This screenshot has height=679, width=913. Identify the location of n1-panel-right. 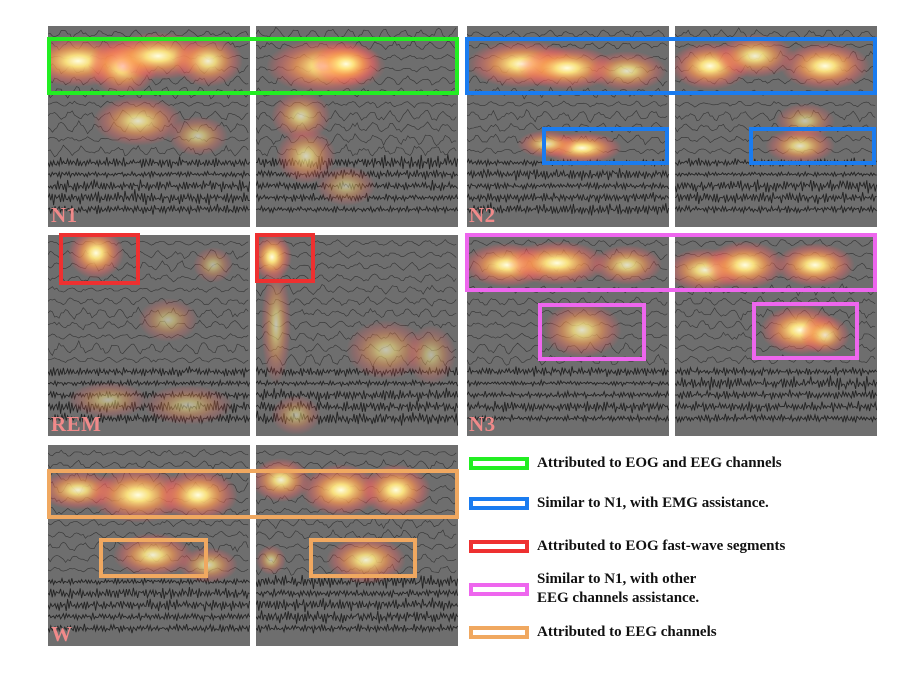
(357, 126).